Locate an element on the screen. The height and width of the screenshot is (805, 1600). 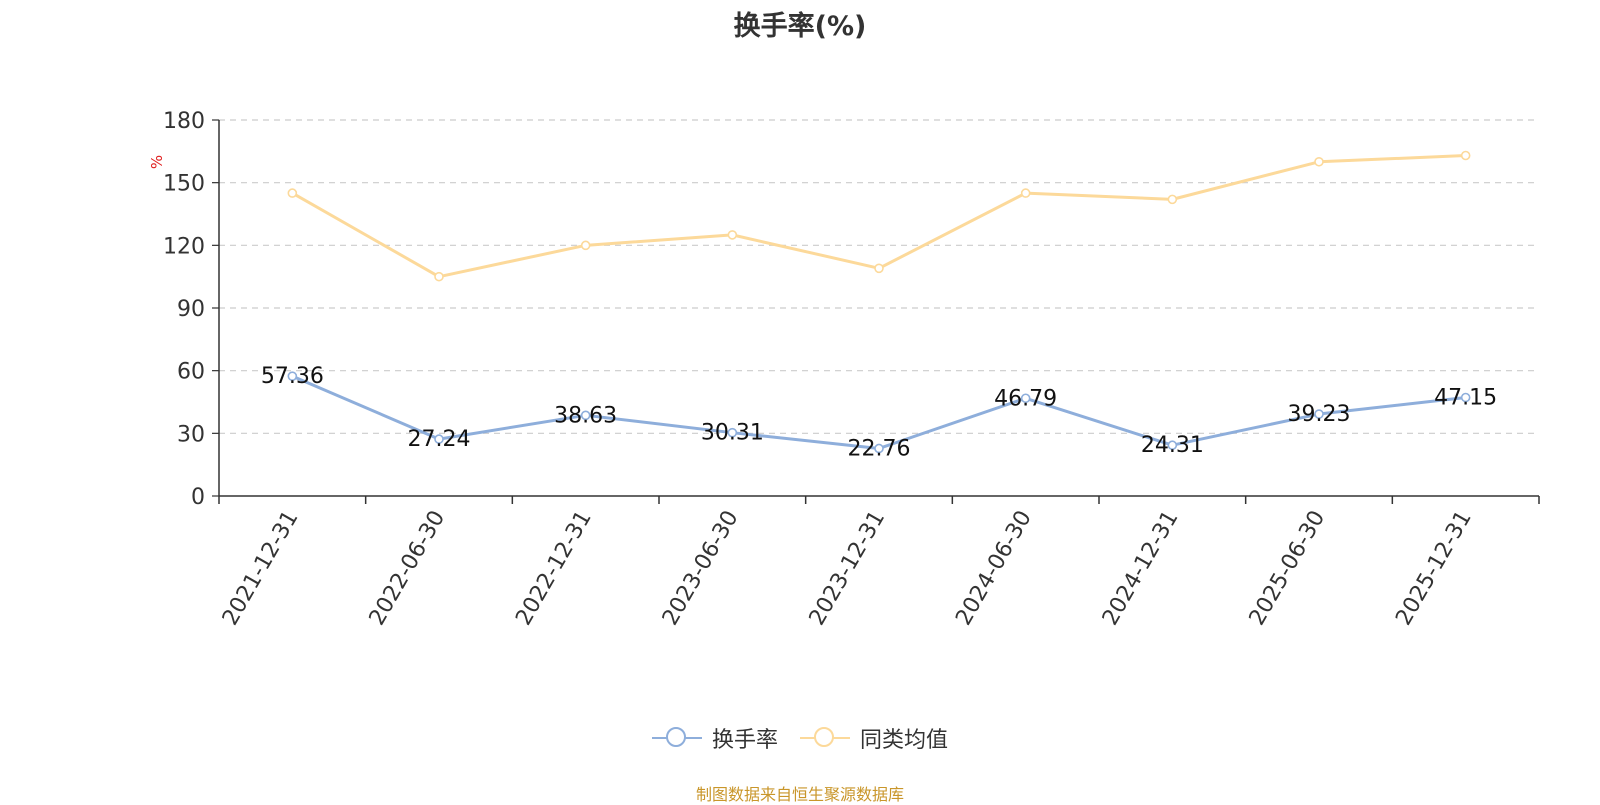
legend: 换手率 同类均值 is located at coordinates (800, 738).